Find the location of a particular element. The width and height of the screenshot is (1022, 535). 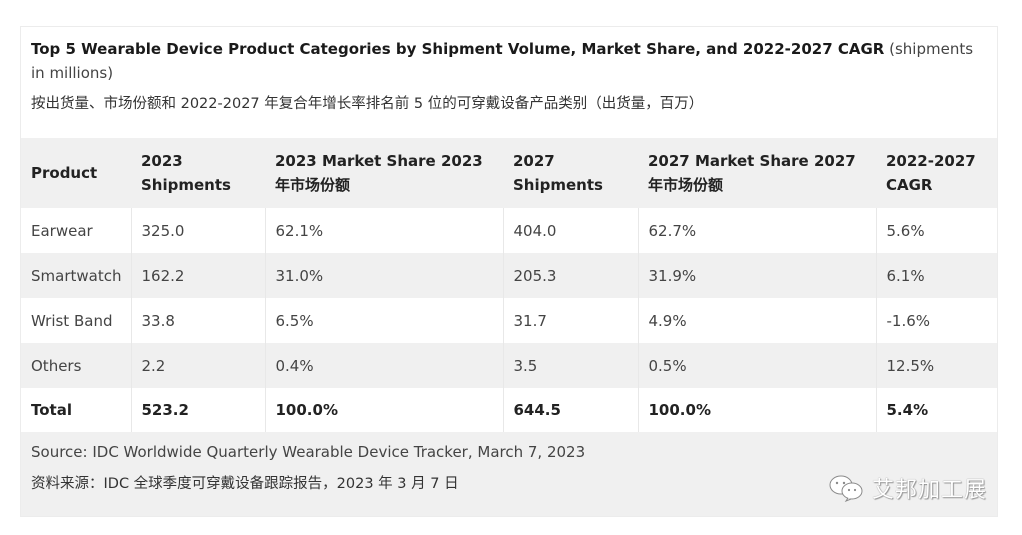

cell-2027-shipments: 644.5 is located at coordinates (570, 410).